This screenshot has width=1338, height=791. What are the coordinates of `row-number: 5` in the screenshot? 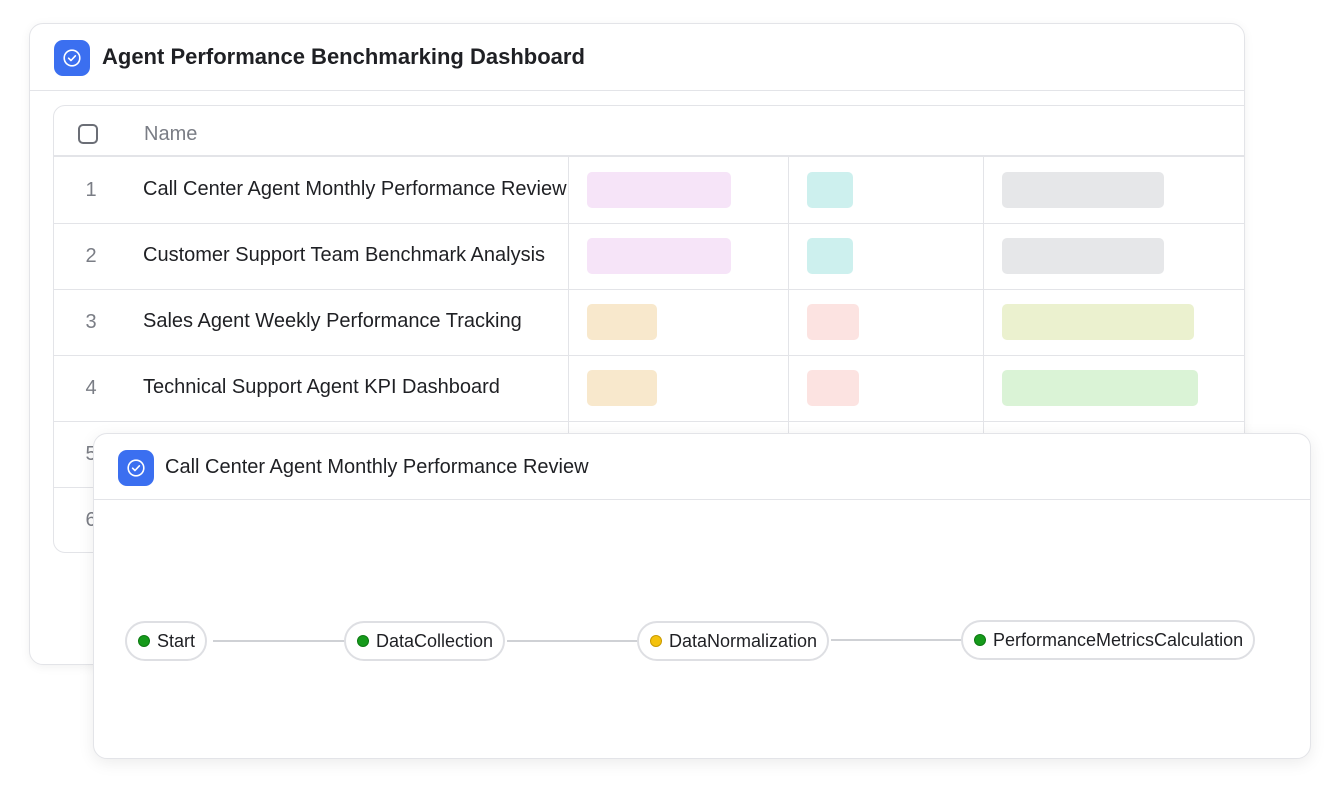 It's located at (91, 454).